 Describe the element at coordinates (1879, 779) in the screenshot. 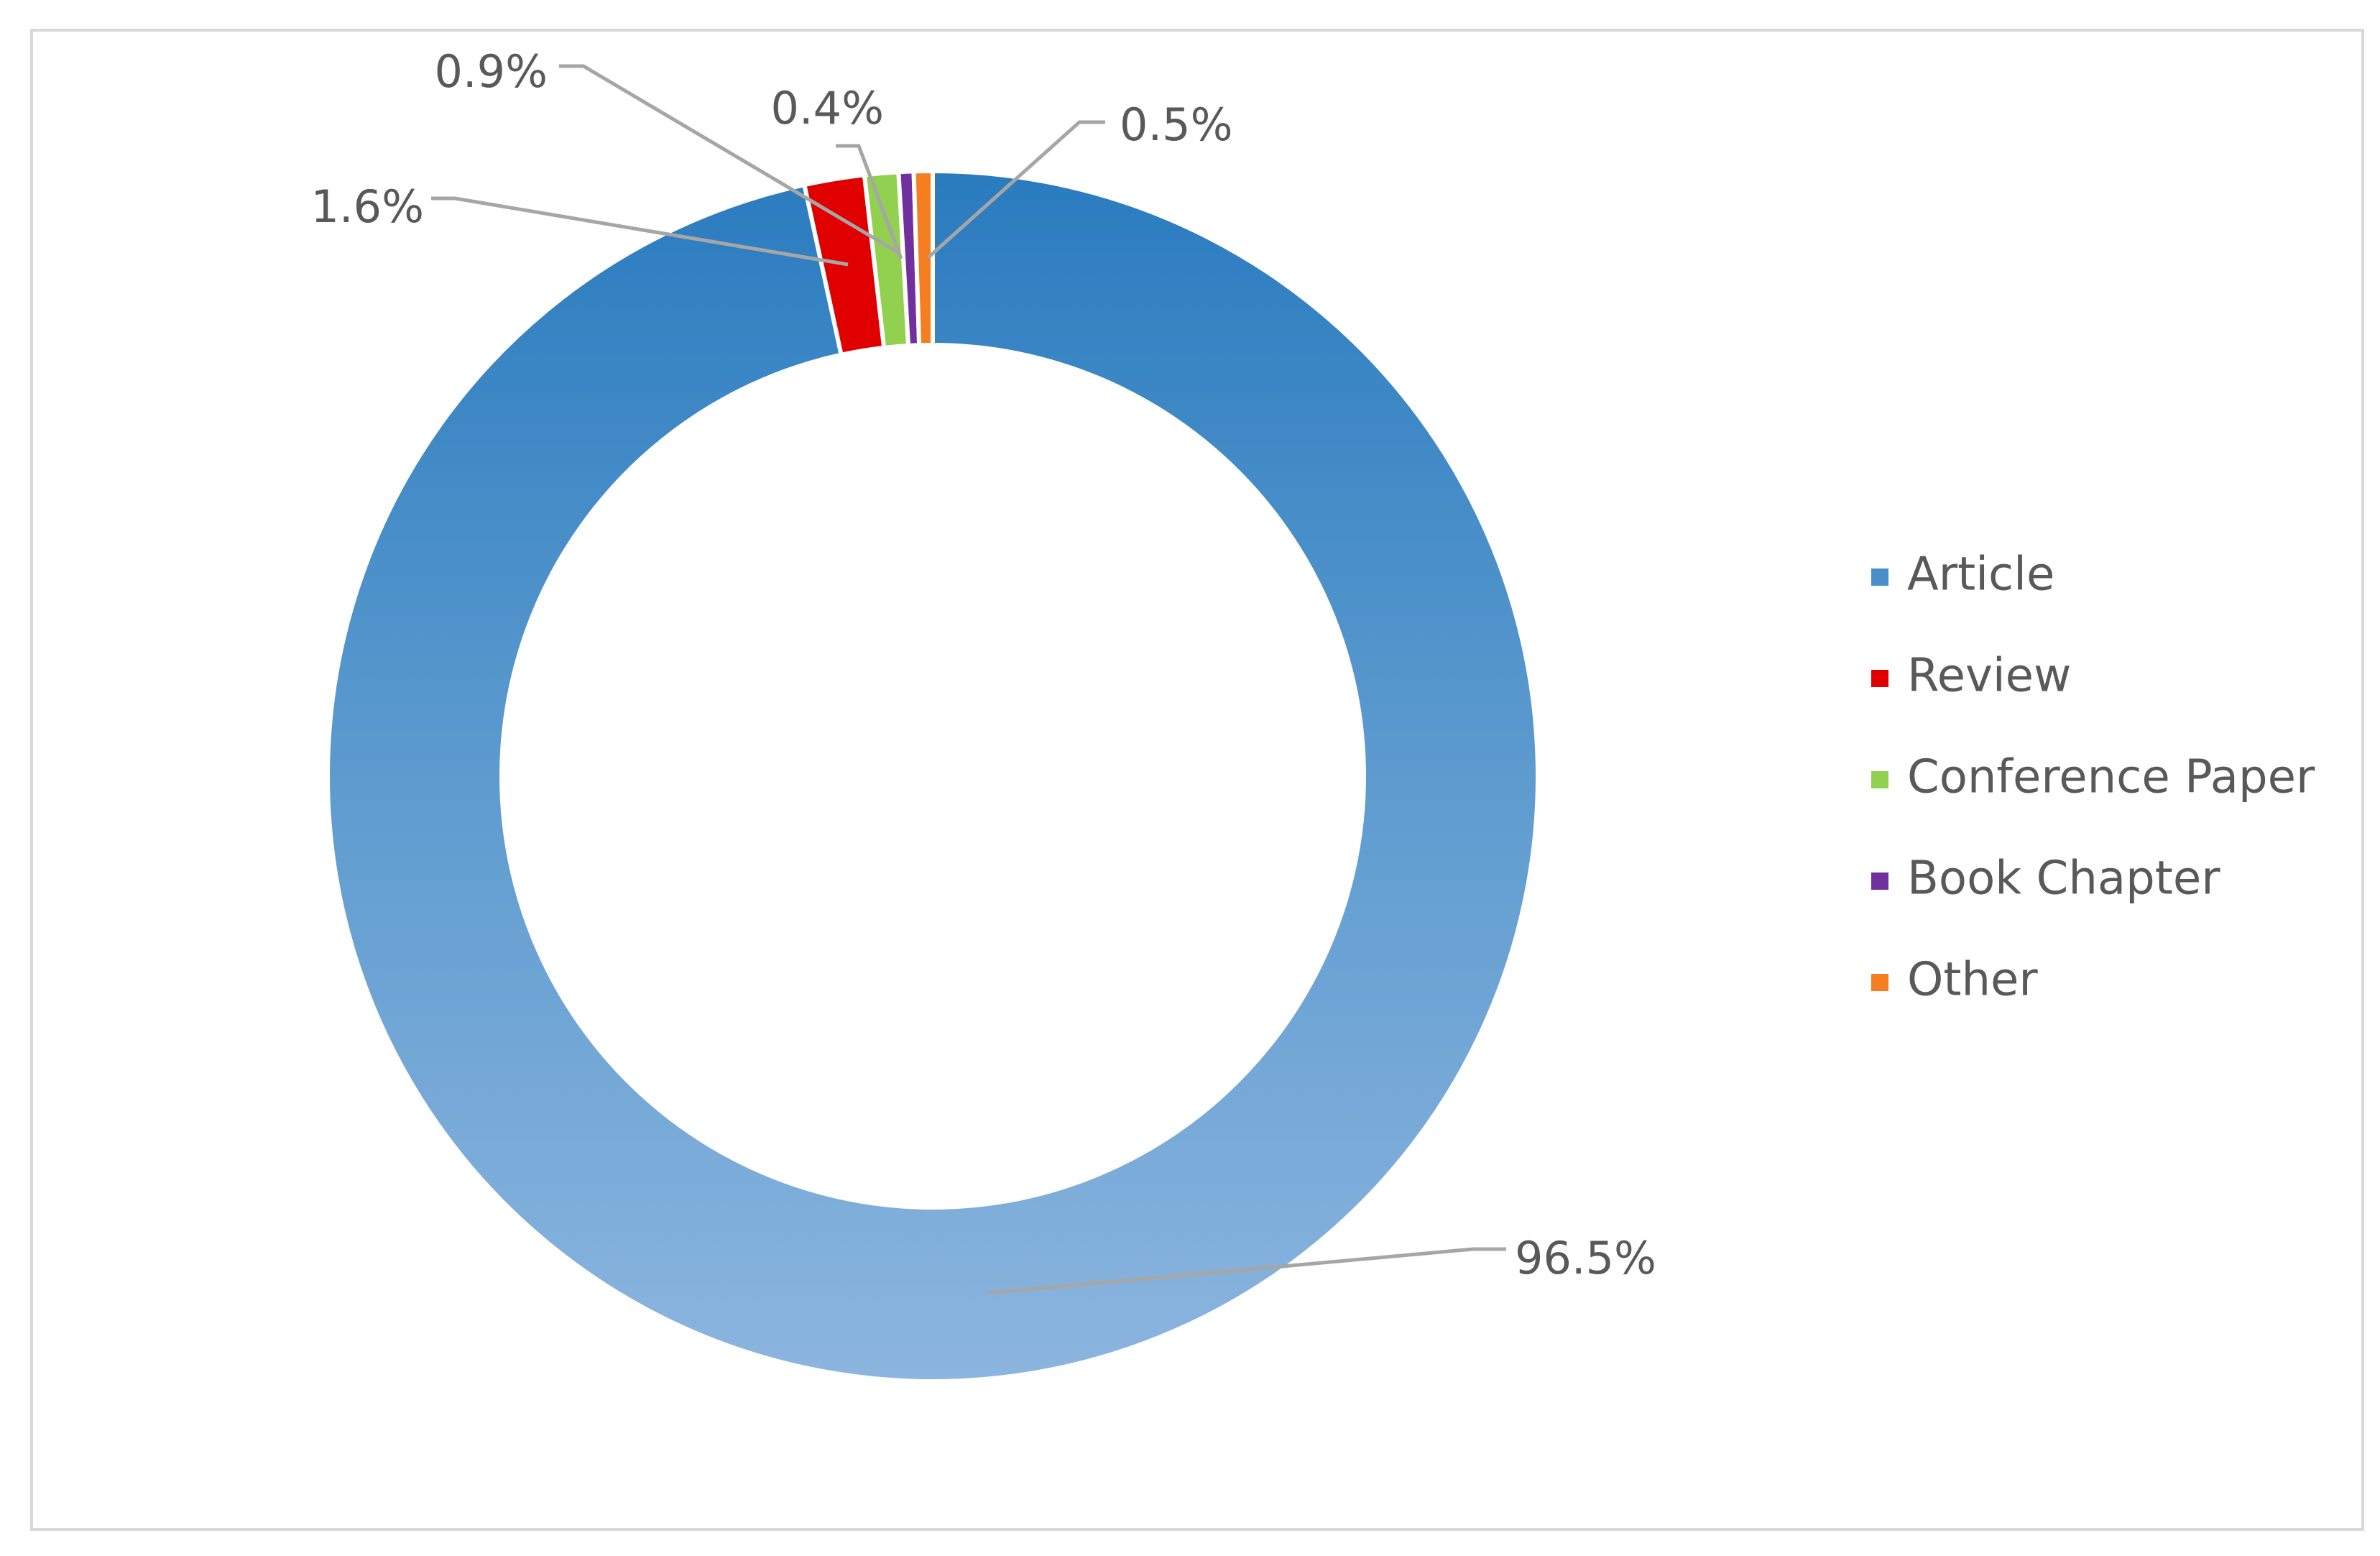

I see `legend-swatch-conference-paper` at that location.